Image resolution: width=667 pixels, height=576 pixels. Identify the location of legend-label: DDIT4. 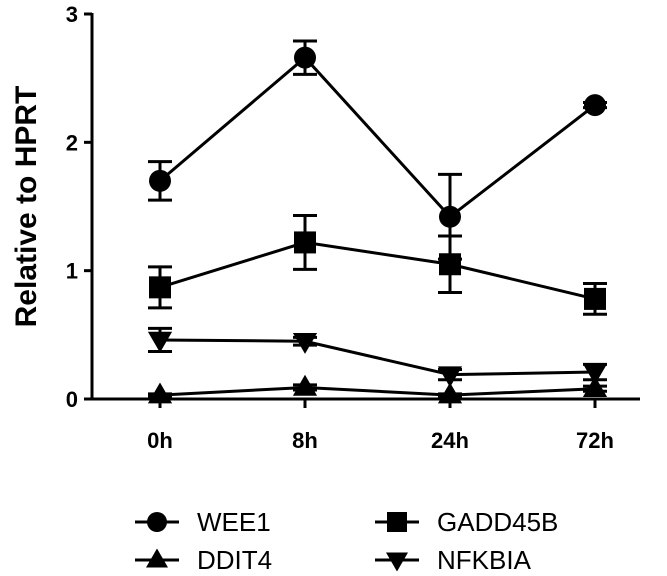
(234, 560).